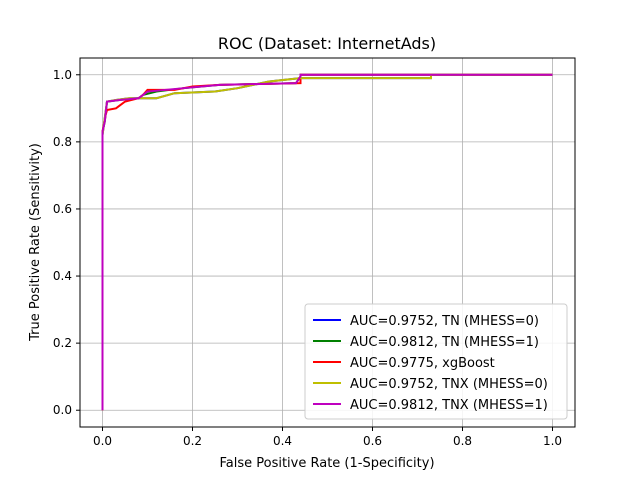 The image size is (640, 480). Describe the element at coordinates (62, 209) in the screenshot. I see `y-tick-label: 0.6` at that location.